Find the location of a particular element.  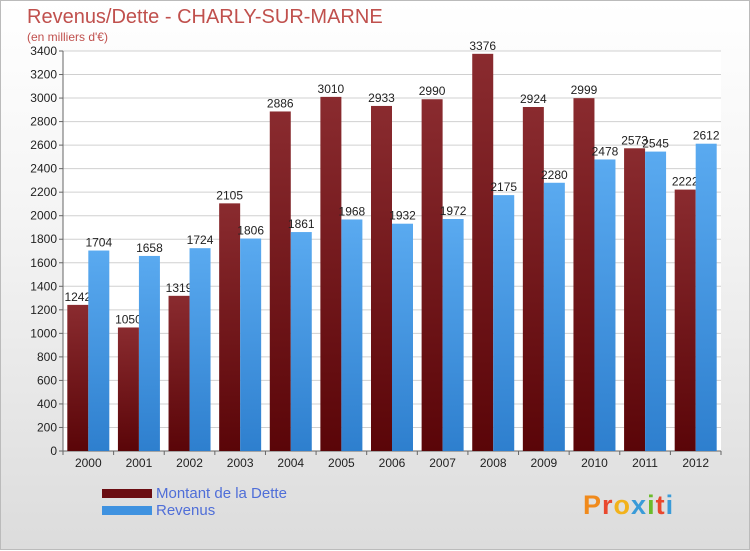

data-label-dette: 2222 is located at coordinates (685, 182).